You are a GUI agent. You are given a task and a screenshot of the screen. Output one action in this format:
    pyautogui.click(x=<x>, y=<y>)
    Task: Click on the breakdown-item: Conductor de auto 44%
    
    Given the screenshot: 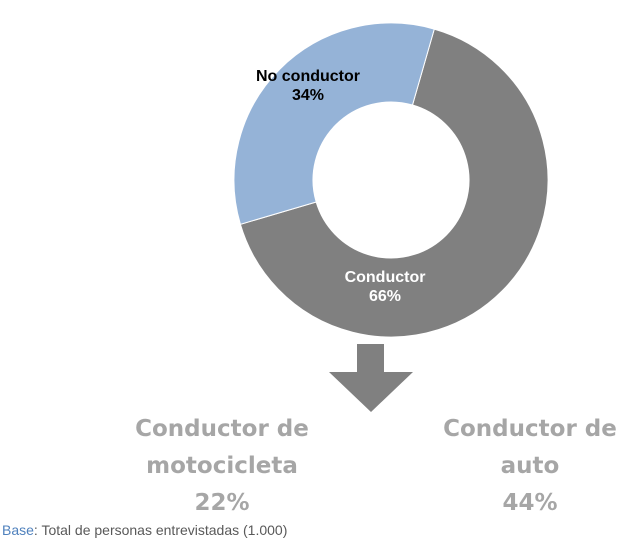 What is the action you would take?
    pyautogui.click(x=524, y=466)
    